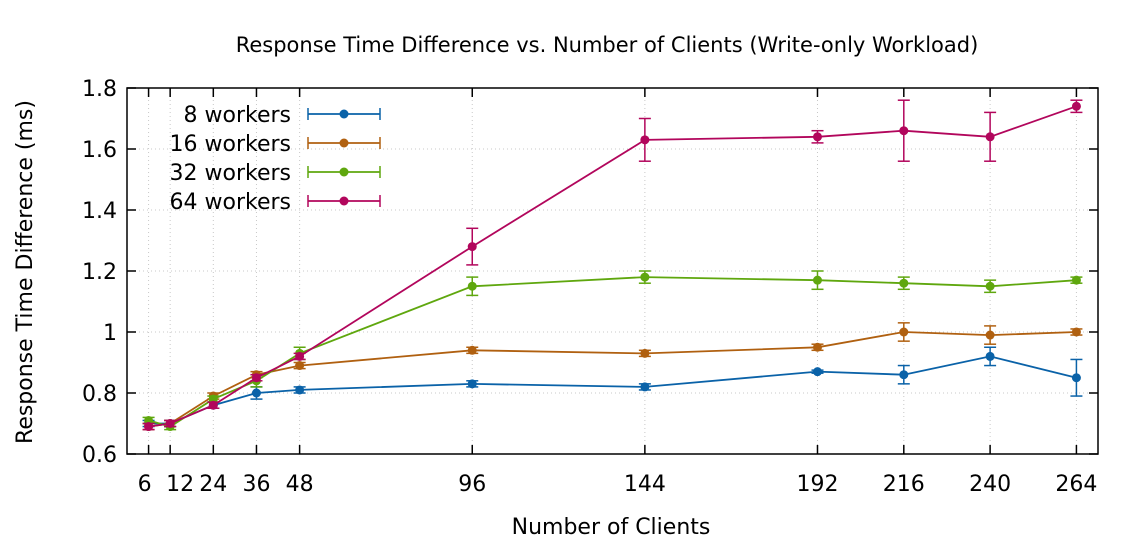 This screenshot has height=546, width=1143. What do you see at coordinates (645, 484) in the screenshot?
I see `x-tick-label: 144` at bounding box center [645, 484].